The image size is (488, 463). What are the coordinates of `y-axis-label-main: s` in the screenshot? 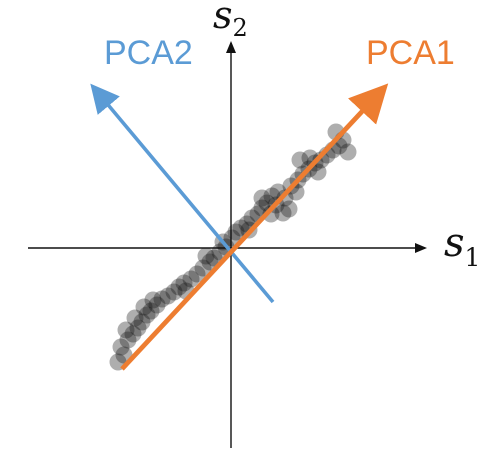 It's located at (223, 18).